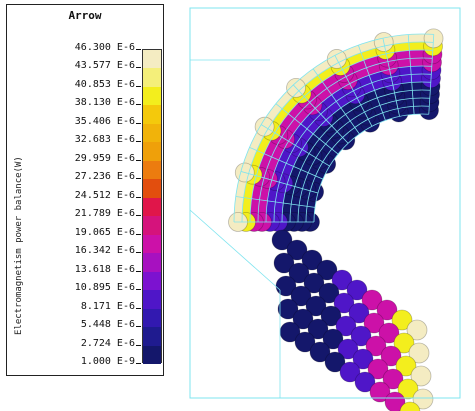 This screenshot has width=475, height=411. What do you see at coordinates (104, 140) in the screenshot?
I see `legend-tick-label: 32.683 E-6` at bounding box center [104, 140].